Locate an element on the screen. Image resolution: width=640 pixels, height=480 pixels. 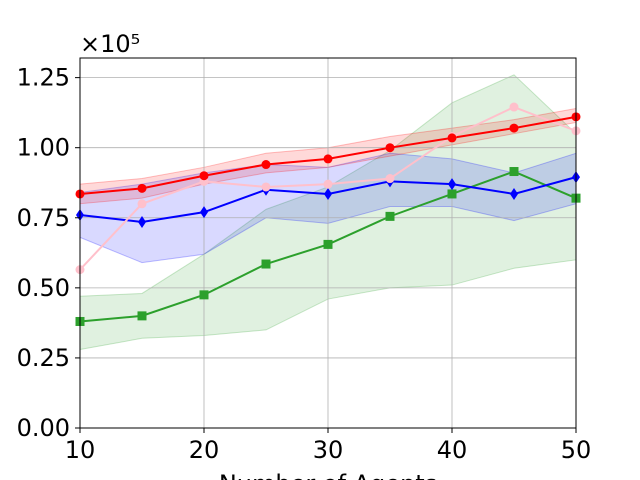
scale-label: ×10⁵ is located at coordinates (110, 44).